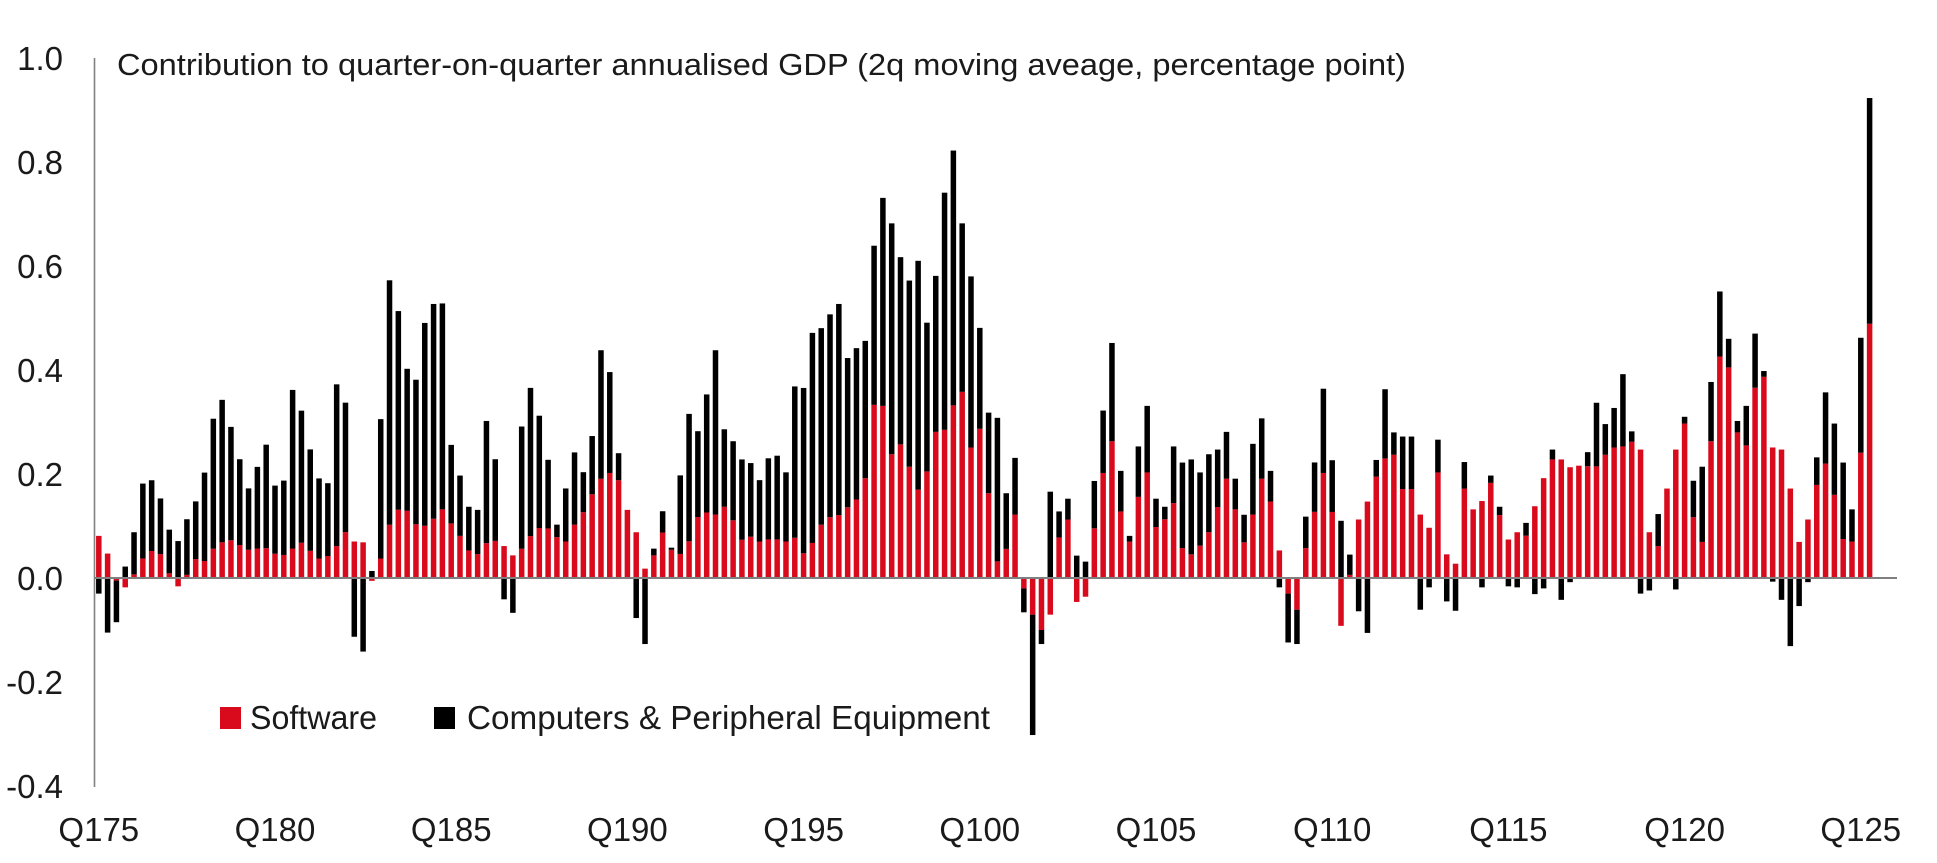 The height and width of the screenshot is (863, 1937). Describe the element at coordinates (40, 58) in the screenshot. I see `svg-text: 1.0` at that location.